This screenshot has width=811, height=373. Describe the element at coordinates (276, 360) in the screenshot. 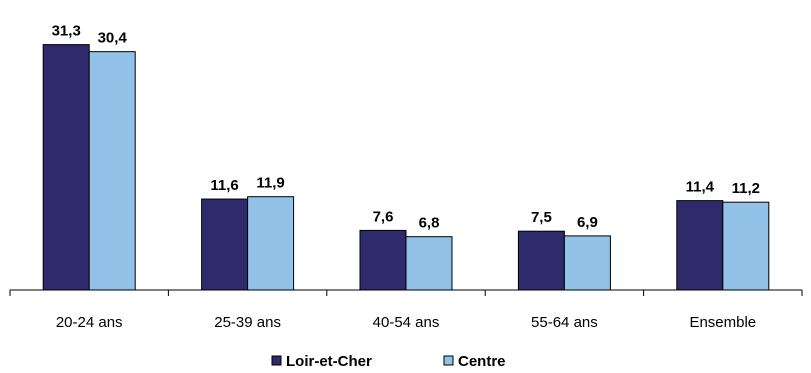

I see `legend-swatch-loir-et-cher` at that location.